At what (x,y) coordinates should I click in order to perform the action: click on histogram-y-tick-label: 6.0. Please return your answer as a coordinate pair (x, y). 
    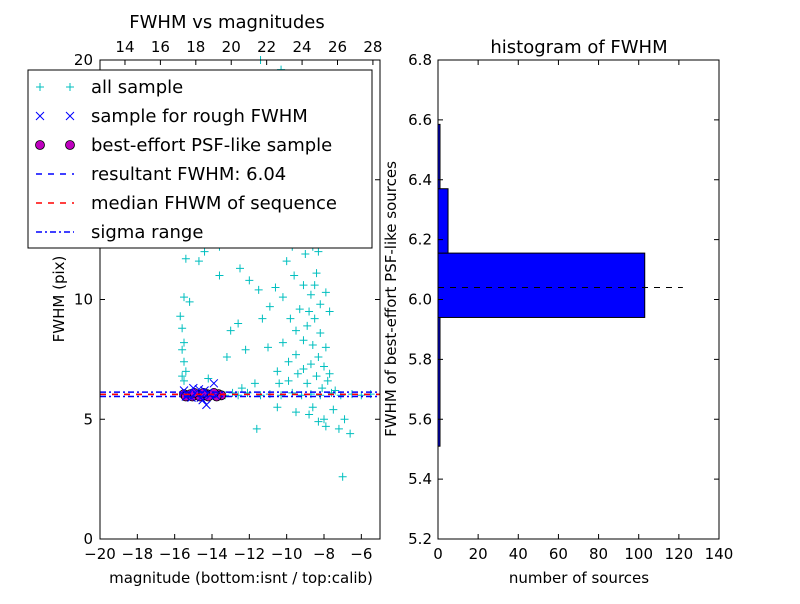
    Looking at the image, I should click on (420, 300).